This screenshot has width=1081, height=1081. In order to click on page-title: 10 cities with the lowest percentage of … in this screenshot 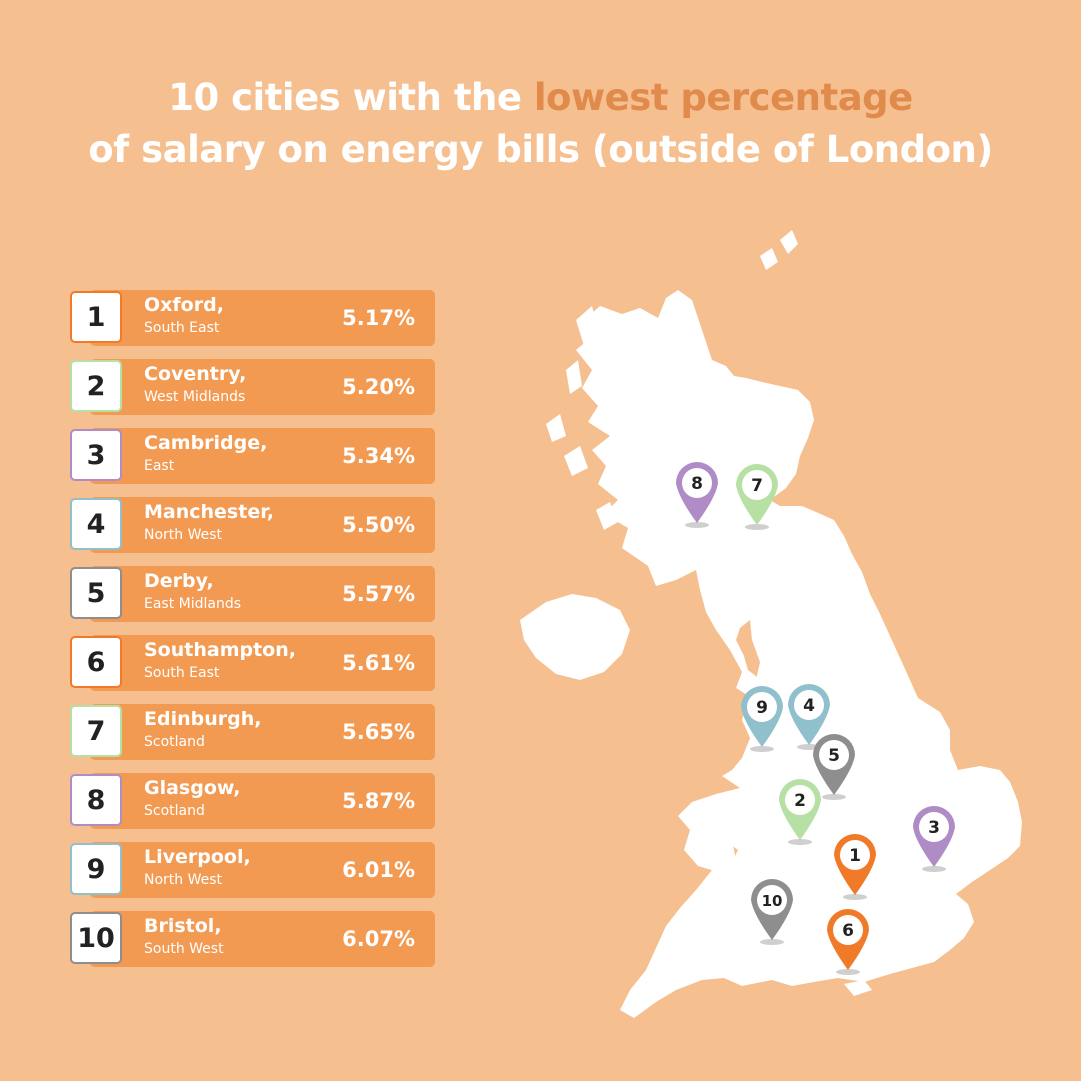, I will do `click(540, 124)`.